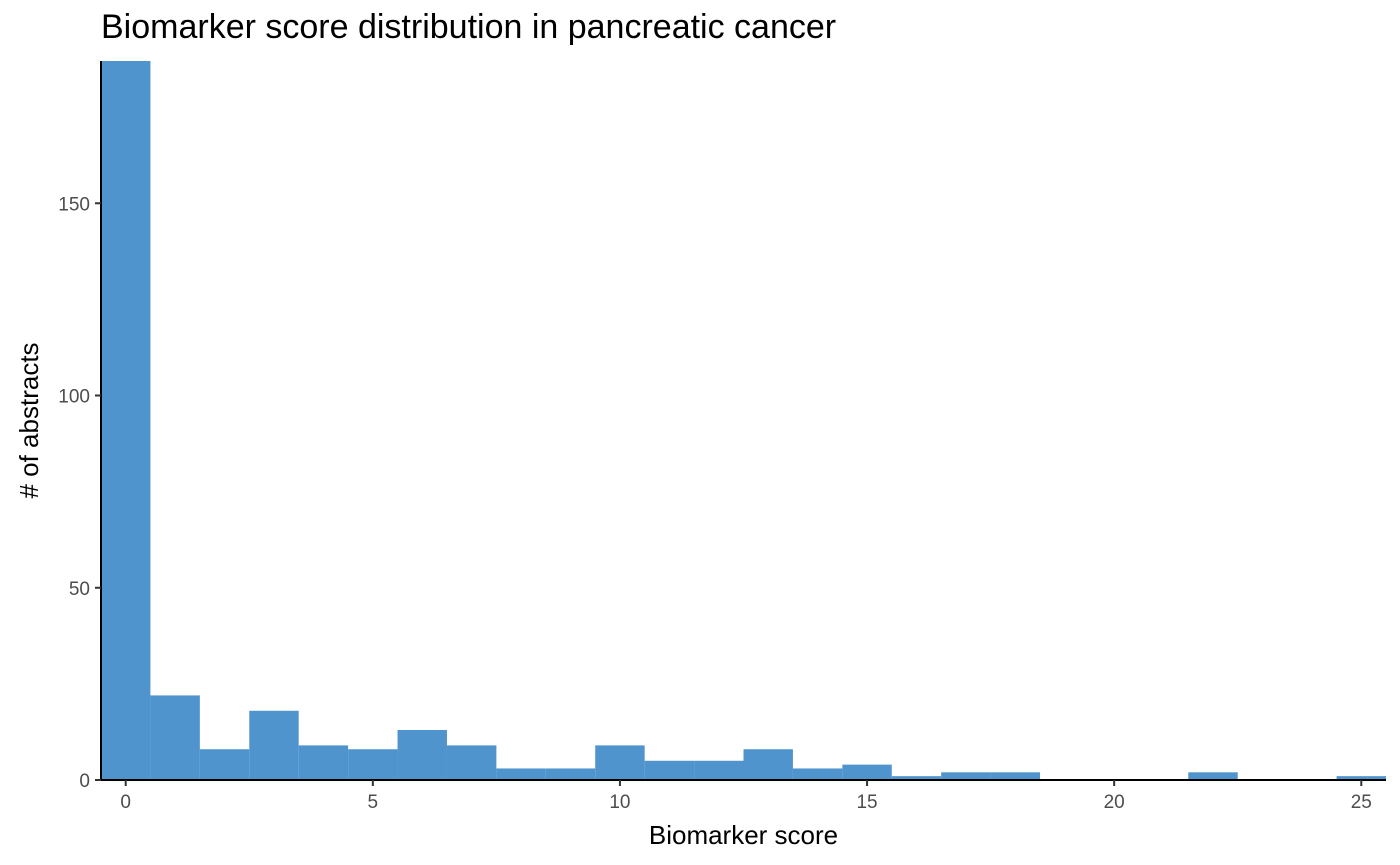  What do you see at coordinates (84, 781) in the screenshot?
I see `y-tick-label: 0` at bounding box center [84, 781].